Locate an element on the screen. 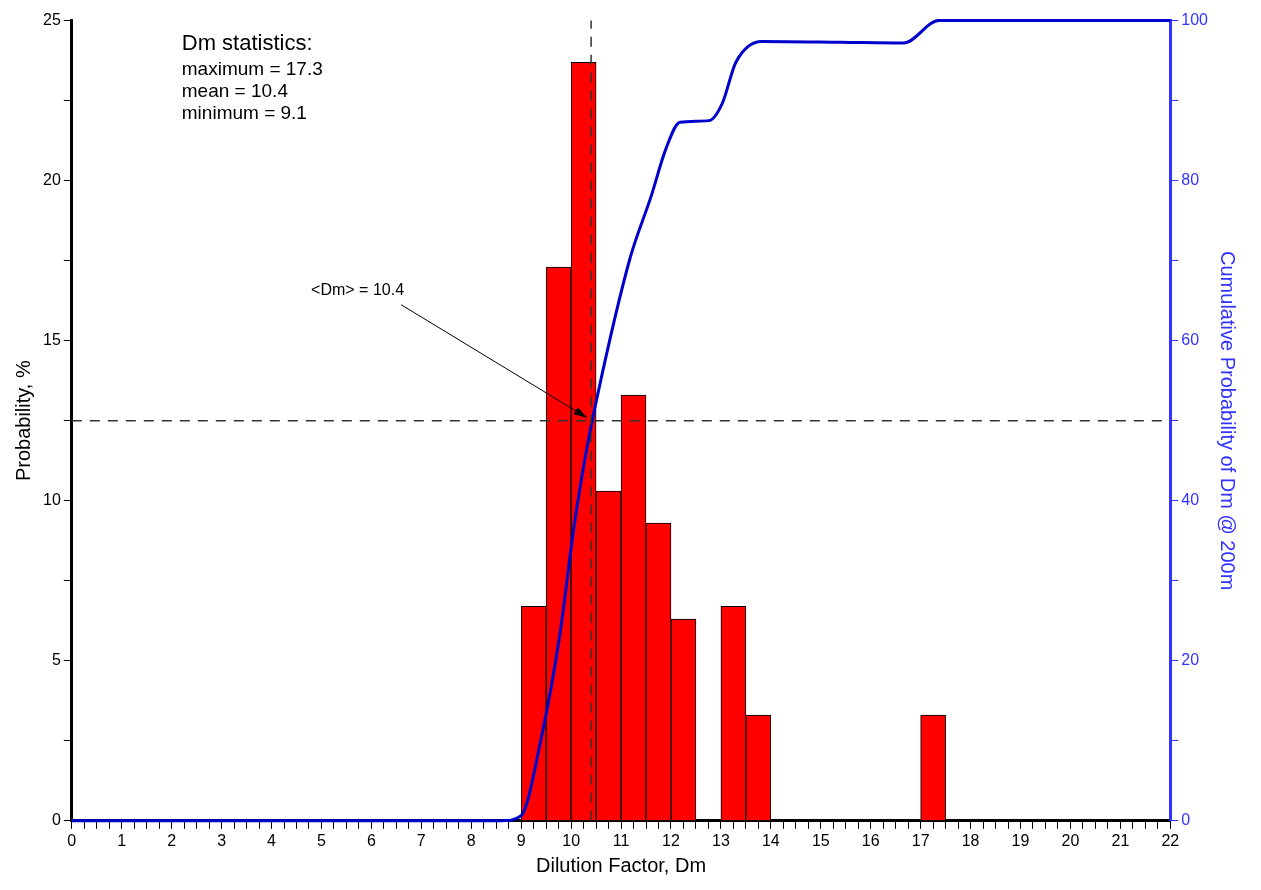  x-tick-label: 10 is located at coordinates (571, 840).